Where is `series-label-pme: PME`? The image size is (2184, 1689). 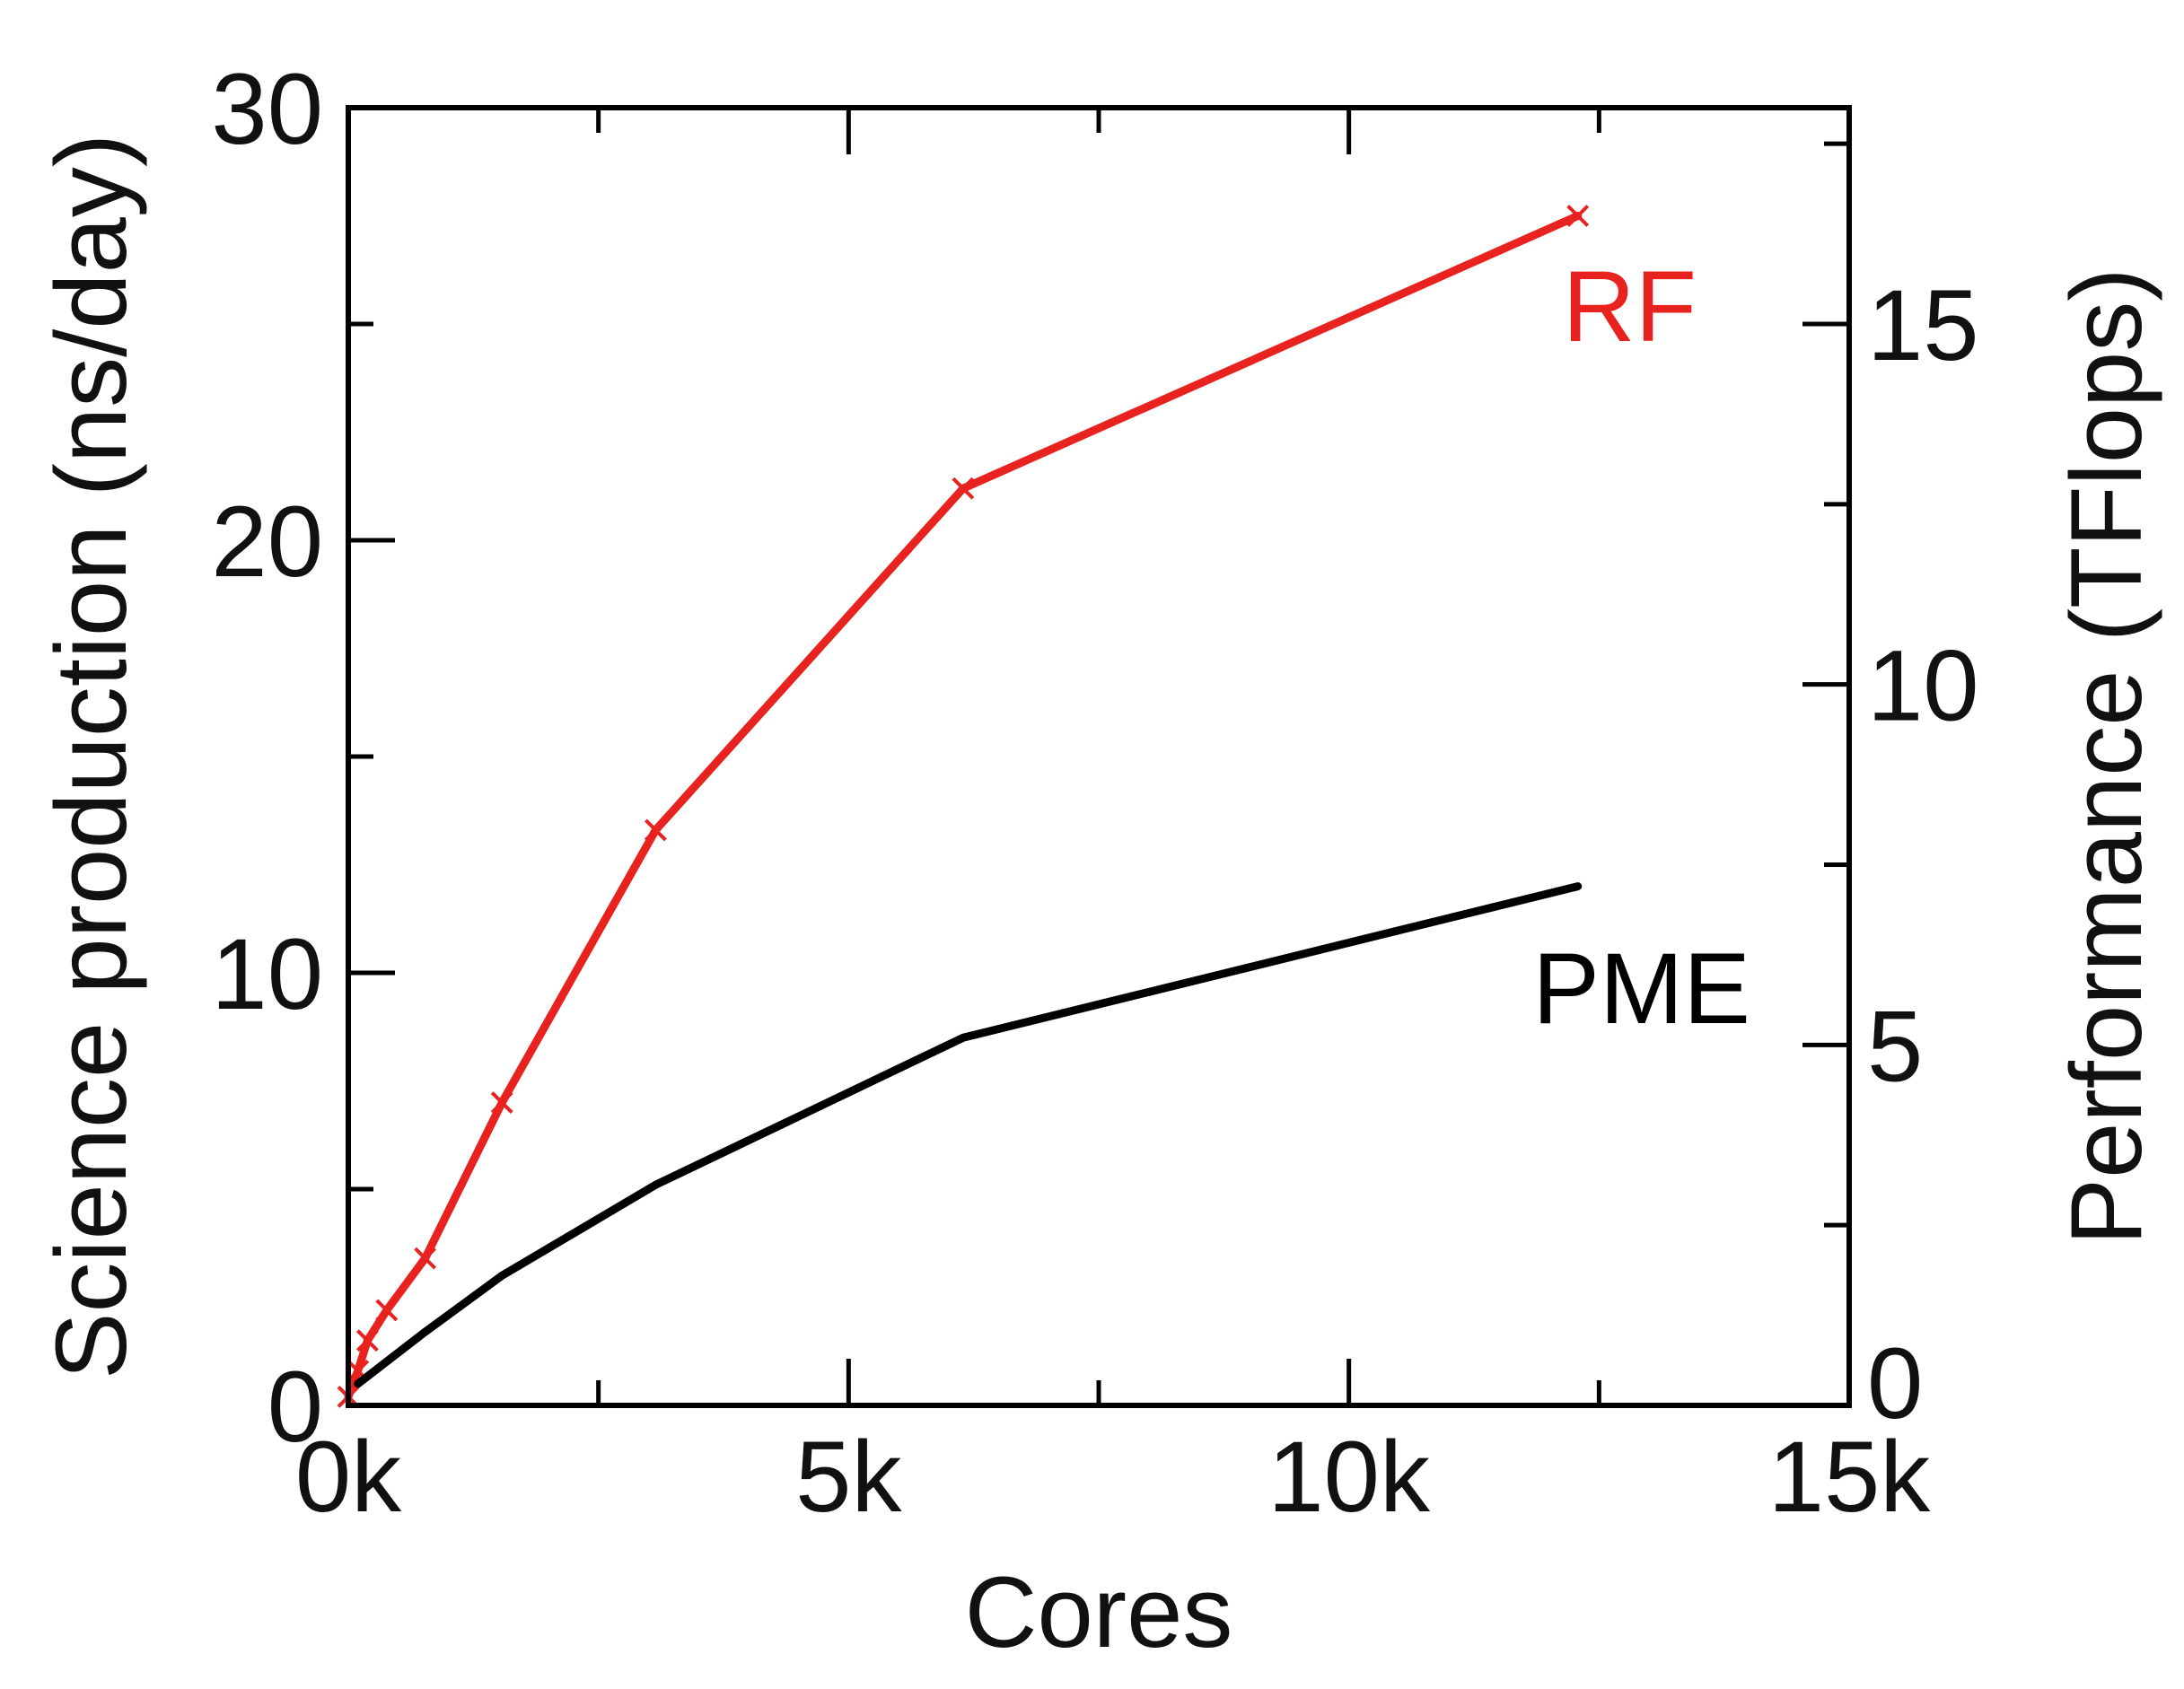 series-label-pme: PME is located at coordinates (1641, 989).